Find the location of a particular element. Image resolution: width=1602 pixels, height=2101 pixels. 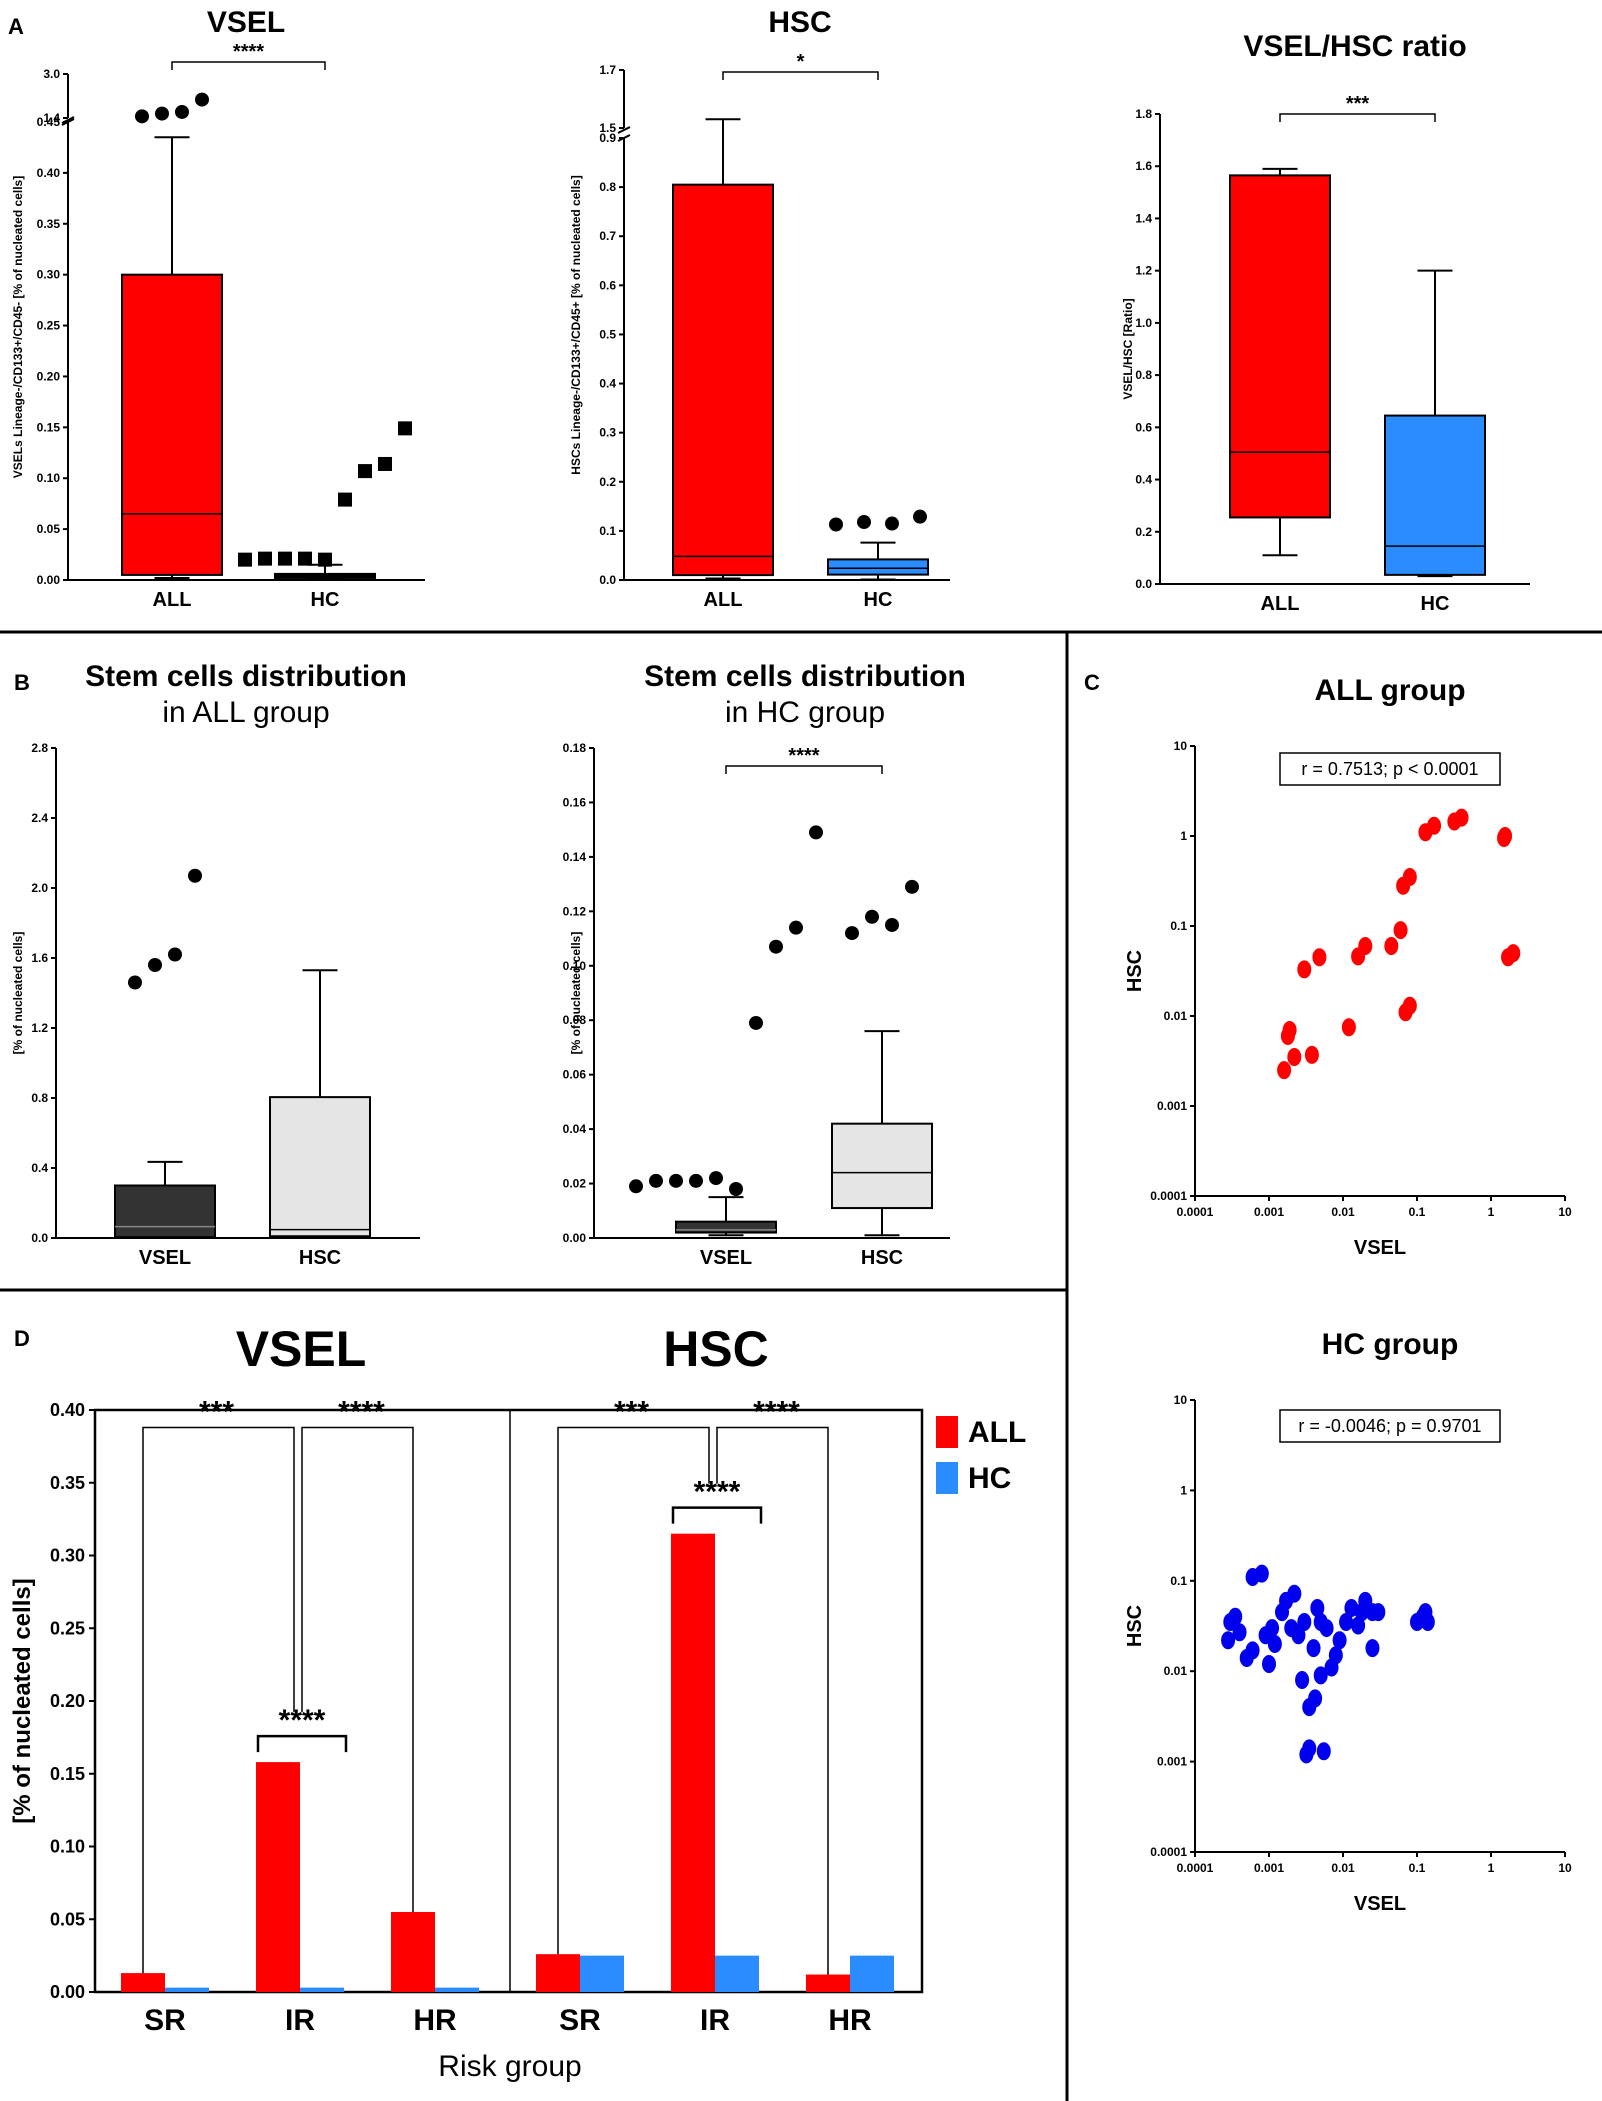

y-axis-label: VSEL/HSC [Ratio] is located at coordinates (1128, 348).